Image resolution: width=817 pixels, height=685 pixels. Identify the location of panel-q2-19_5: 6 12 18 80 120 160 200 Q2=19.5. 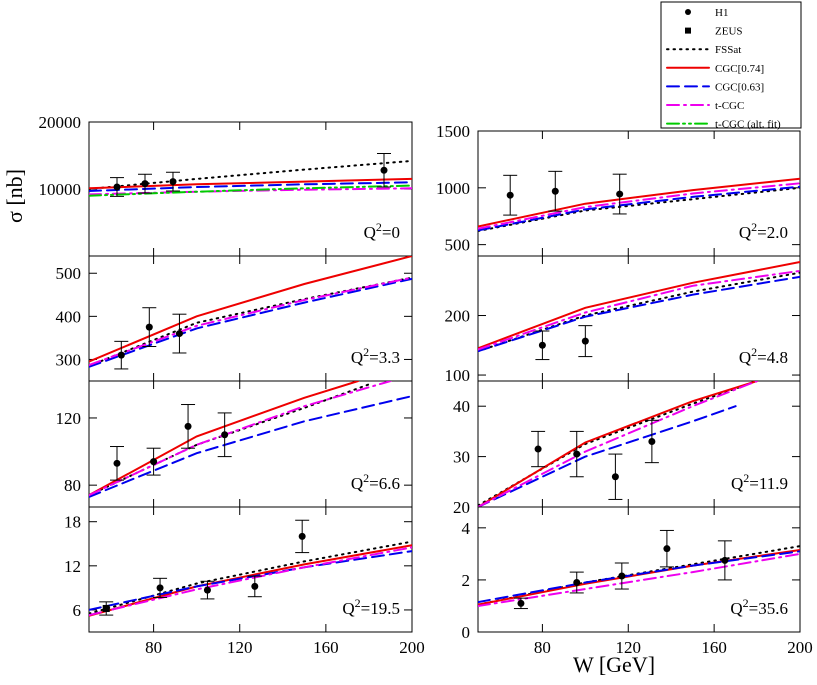
(244, 581).